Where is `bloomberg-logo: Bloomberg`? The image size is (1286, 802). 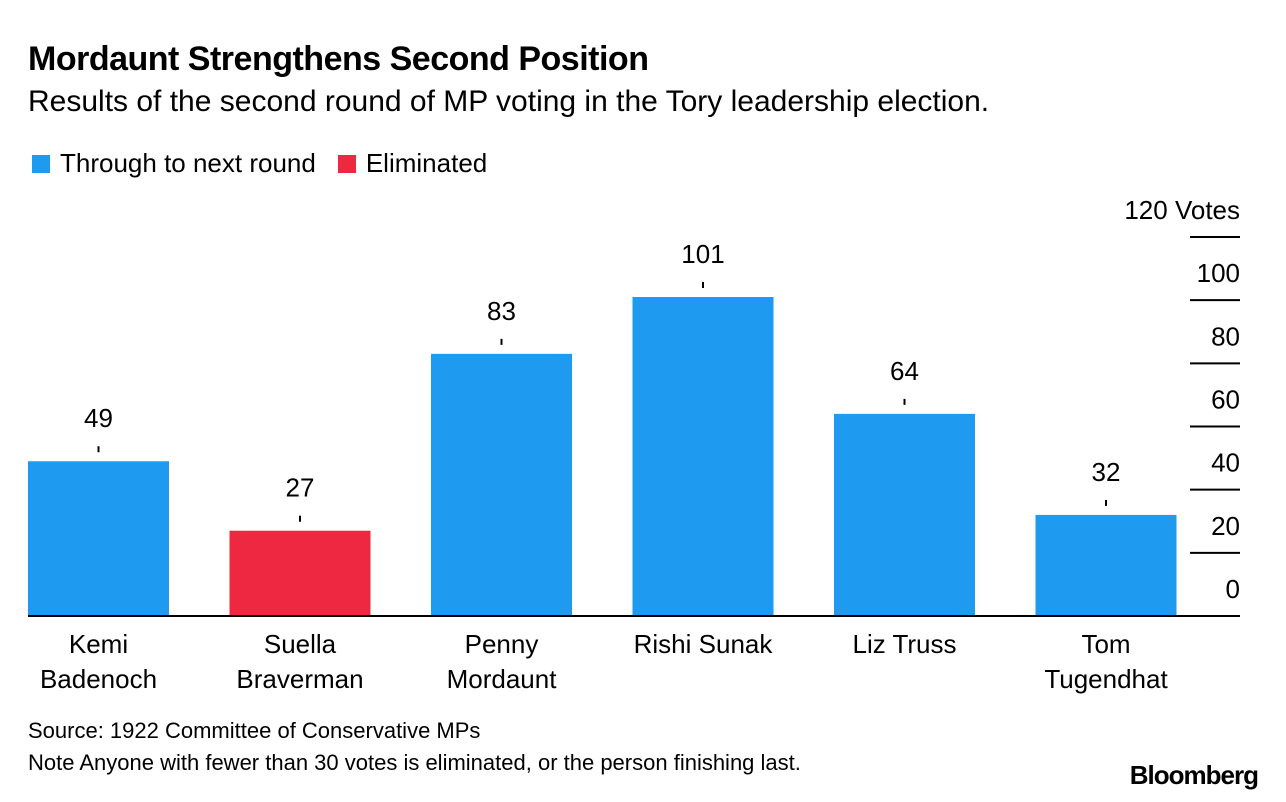
bloomberg-logo: Bloomberg is located at coordinates (1194, 775).